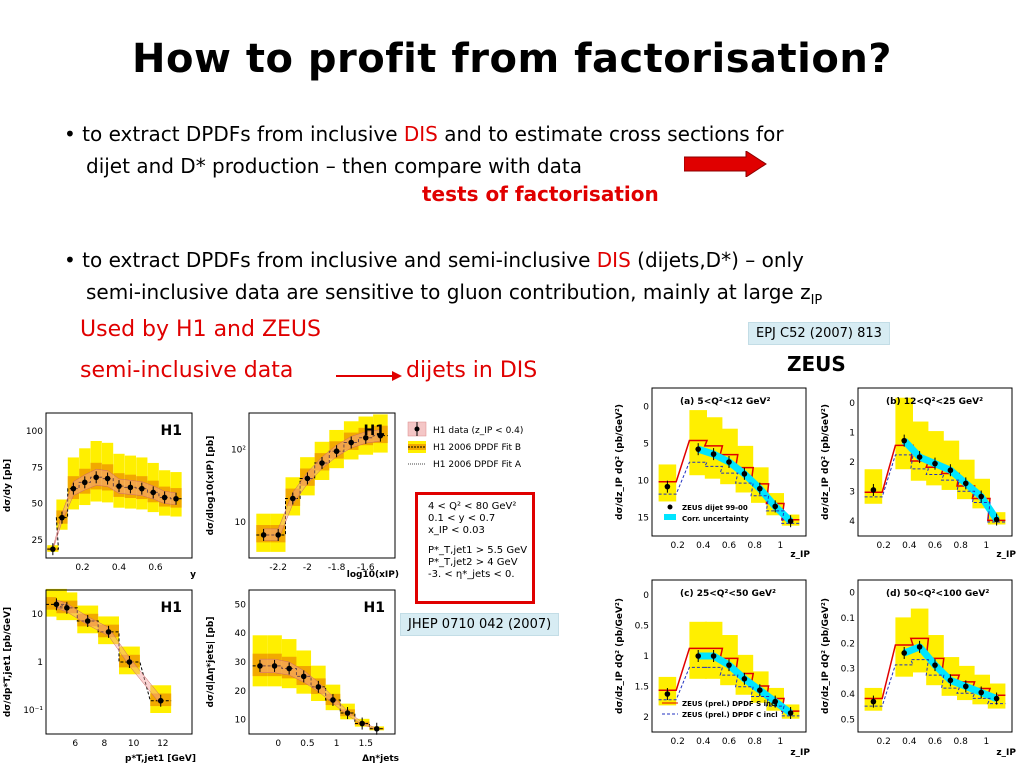 The height and width of the screenshot is (768, 1024). I want to click on used-by-label: Used by H1 and ZEUS, so click(200, 329).